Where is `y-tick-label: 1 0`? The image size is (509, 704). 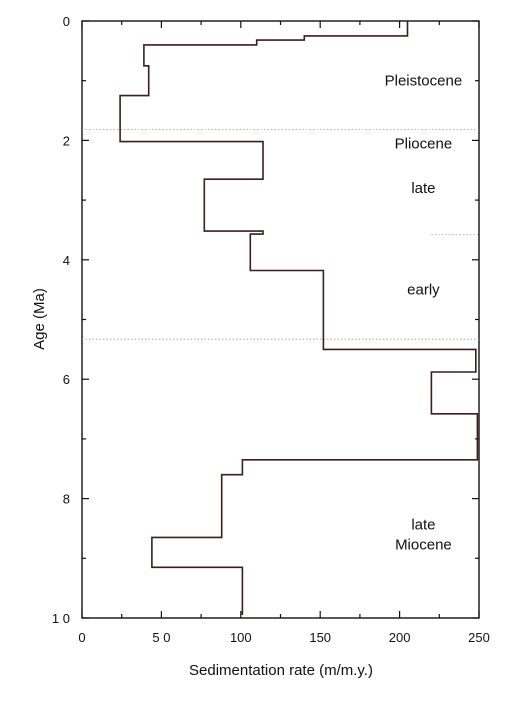 y-tick-label: 1 0 is located at coordinates (61, 618).